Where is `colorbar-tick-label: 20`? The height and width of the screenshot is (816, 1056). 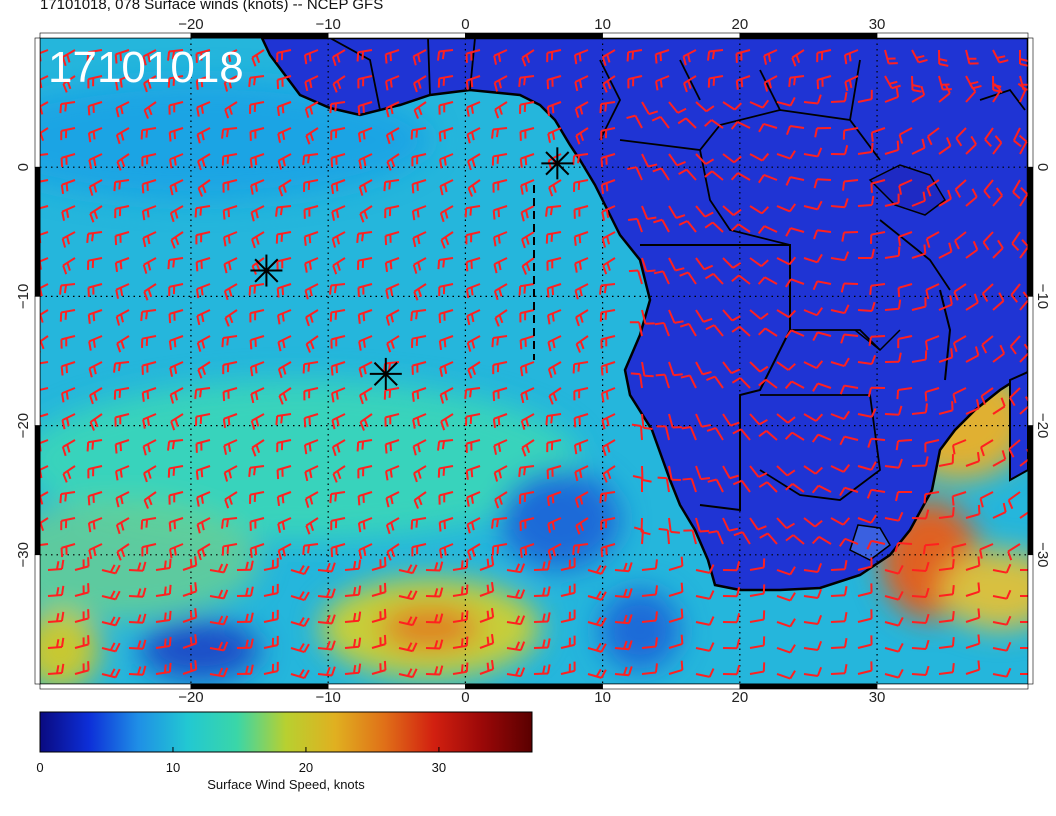
colorbar-tick-label: 20 is located at coordinates (306, 767).